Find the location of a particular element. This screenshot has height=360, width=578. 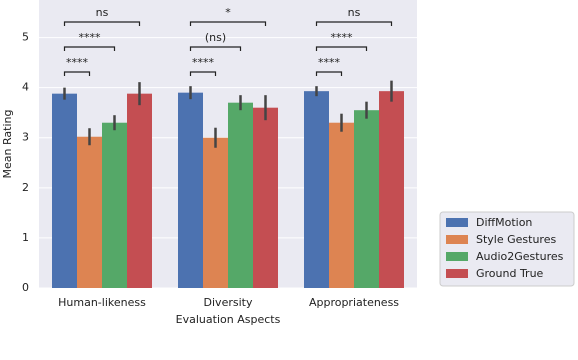

x-tick-label: Human-likeness is located at coordinates (102, 302).